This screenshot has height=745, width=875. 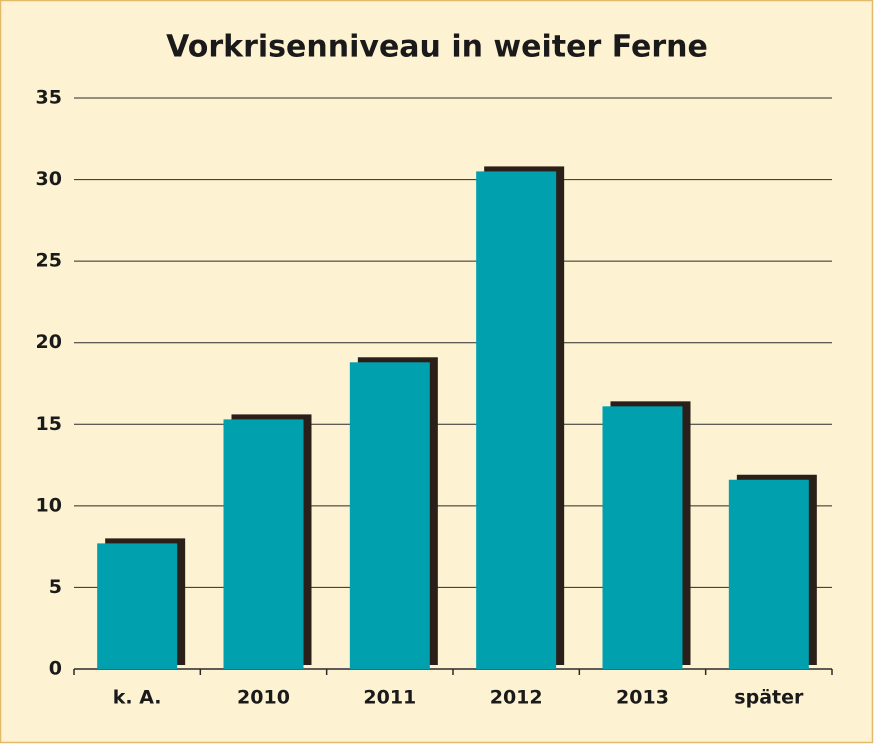 I want to click on y-tick-label: 10, so click(x=49, y=505).